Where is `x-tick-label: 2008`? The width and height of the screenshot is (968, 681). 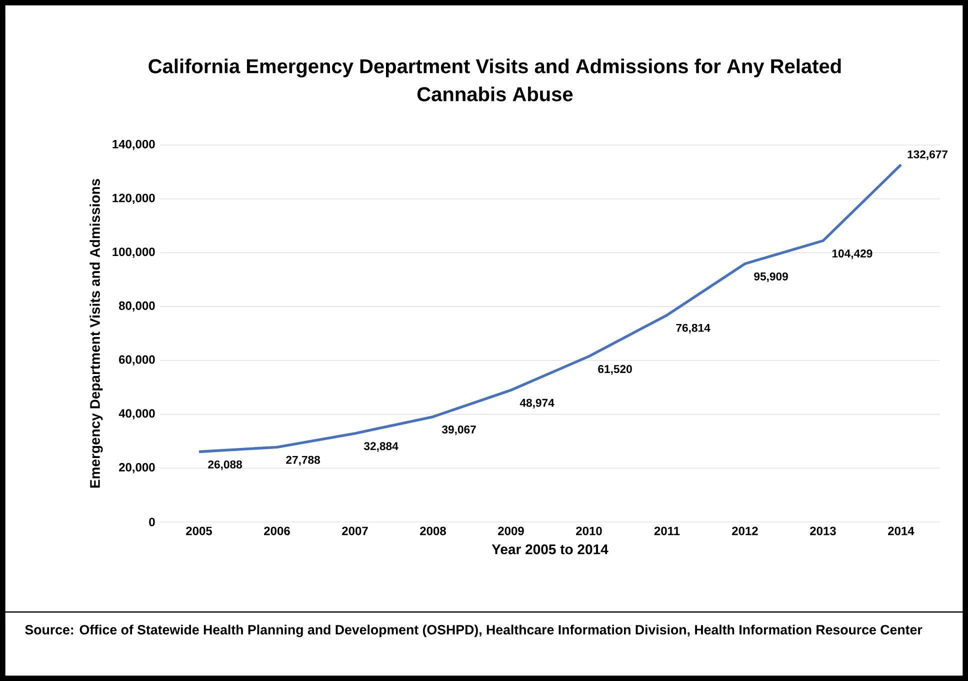
x-tick-label: 2008 is located at coordinates (433, 531).